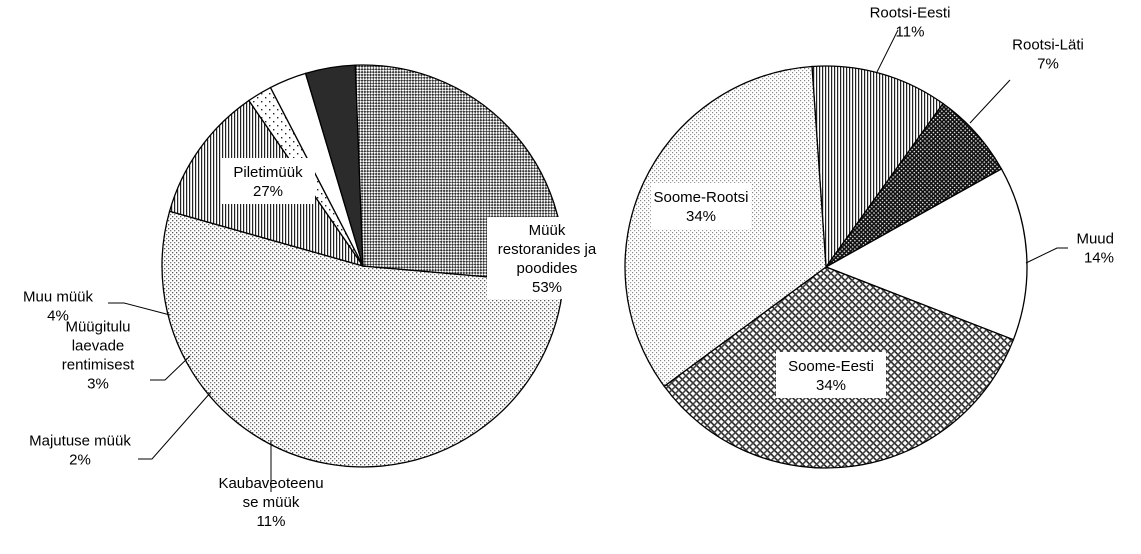 This screenshot has height=554, width=1141. I want to click on data-label-text: restoranides ja, so click(547, 249).